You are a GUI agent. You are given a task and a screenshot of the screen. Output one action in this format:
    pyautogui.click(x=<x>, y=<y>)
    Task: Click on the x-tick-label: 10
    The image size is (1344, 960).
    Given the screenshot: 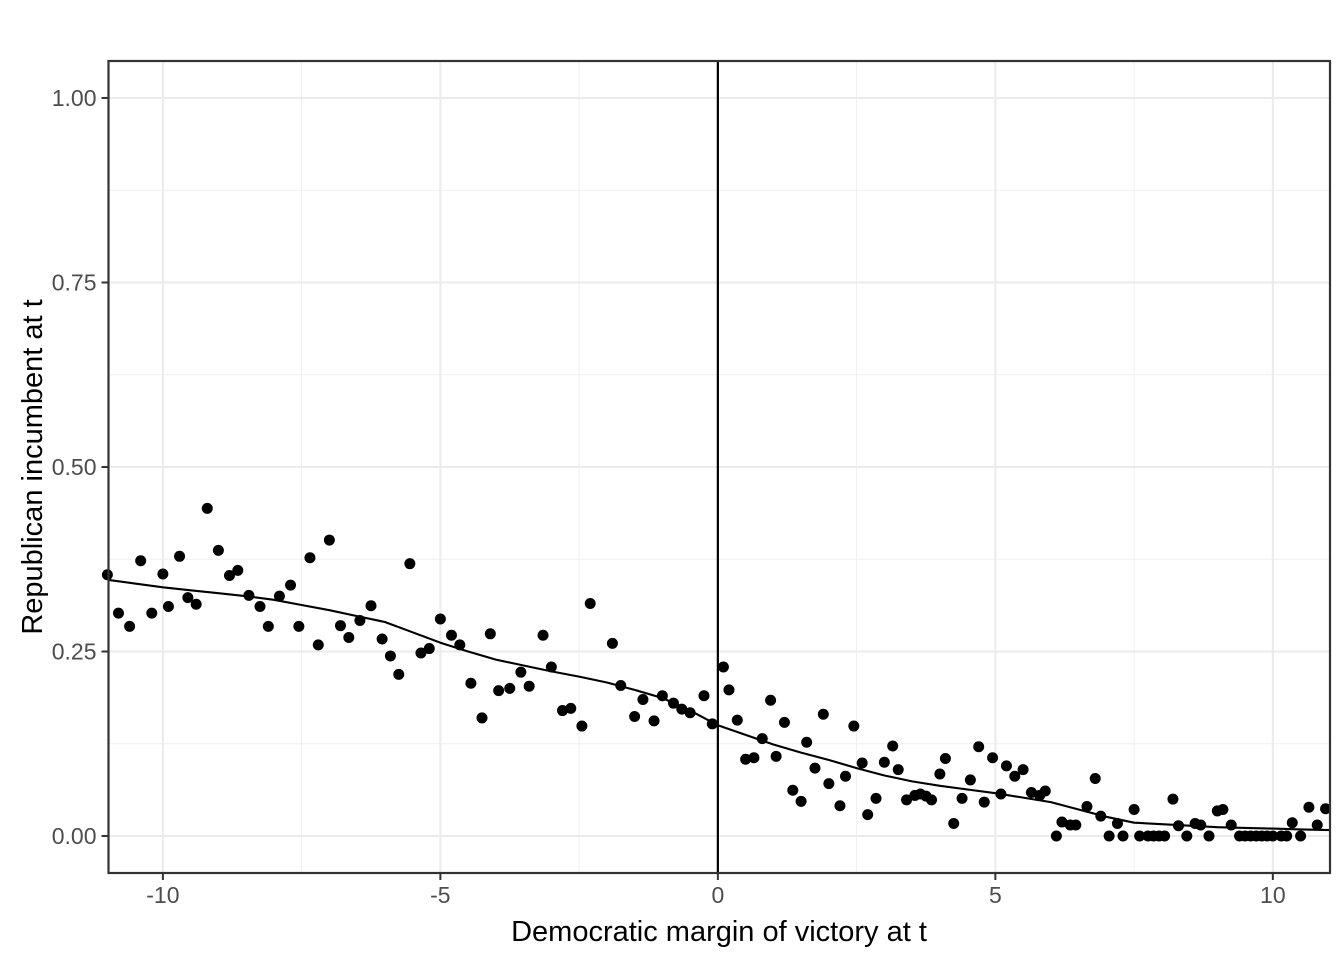 What is the action you would take?
    pyautogui.click(x=1273, y=895)
    